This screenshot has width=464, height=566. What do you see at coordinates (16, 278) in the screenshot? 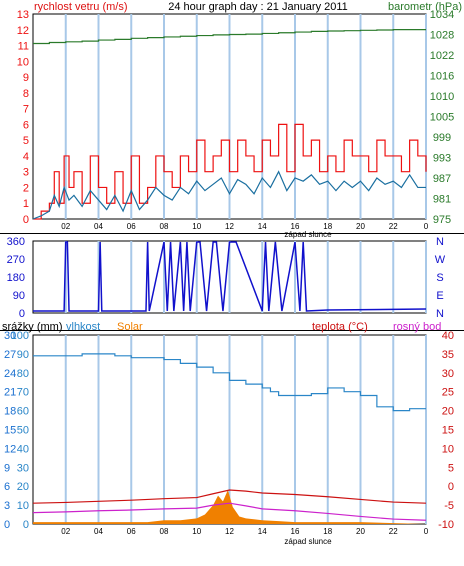
I see `direction-y-tick-label: 180` at bounding box center [16, 278].